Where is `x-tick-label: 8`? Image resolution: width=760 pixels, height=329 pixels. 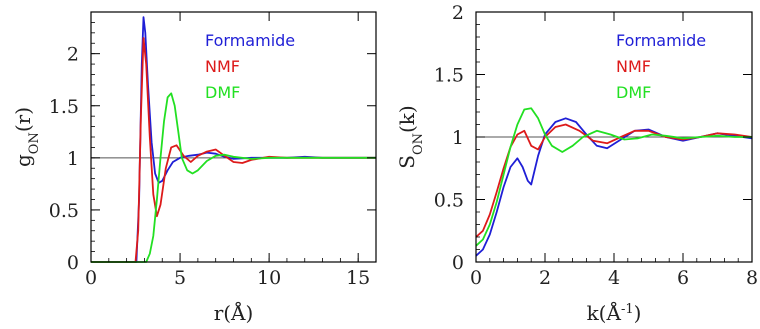
x-tick-label: 8 is located at coordinates (752, 278).